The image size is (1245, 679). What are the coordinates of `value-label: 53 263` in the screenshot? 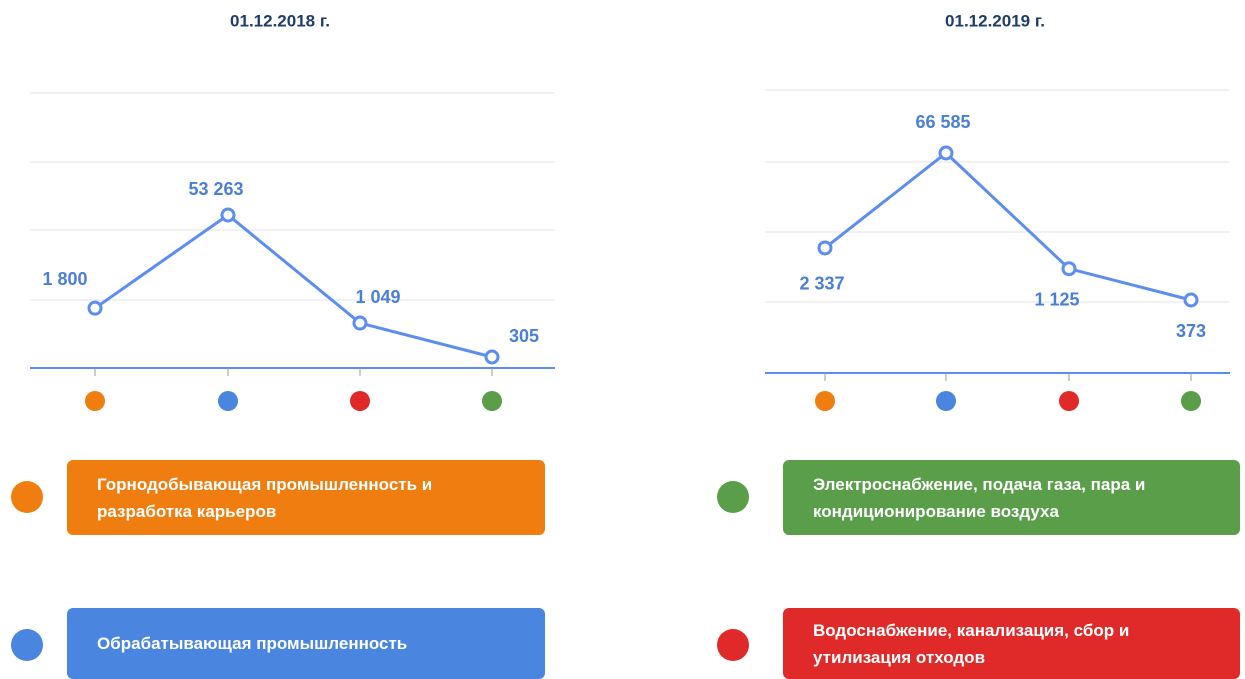 It's located at (215, 189).